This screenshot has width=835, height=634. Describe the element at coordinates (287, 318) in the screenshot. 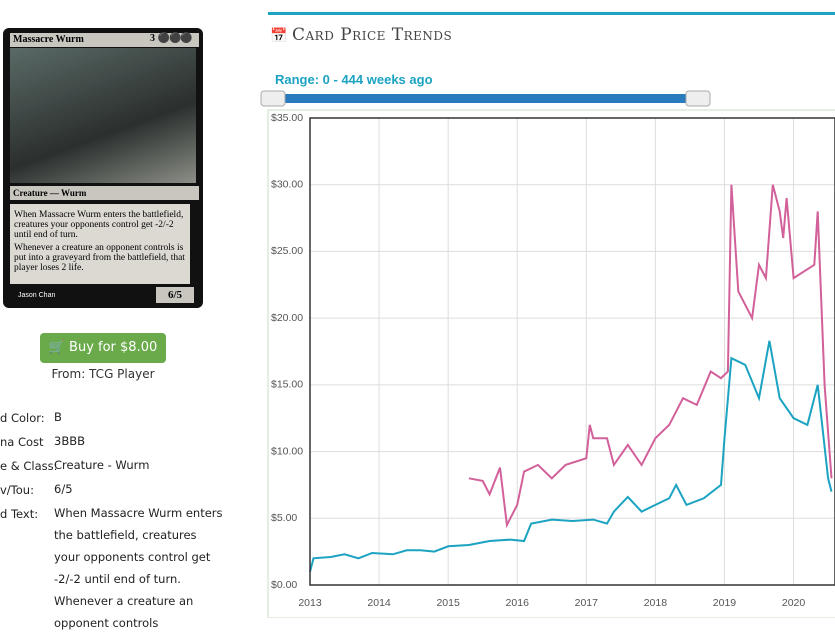

I see `y-tick-label: $20.00` at that location.